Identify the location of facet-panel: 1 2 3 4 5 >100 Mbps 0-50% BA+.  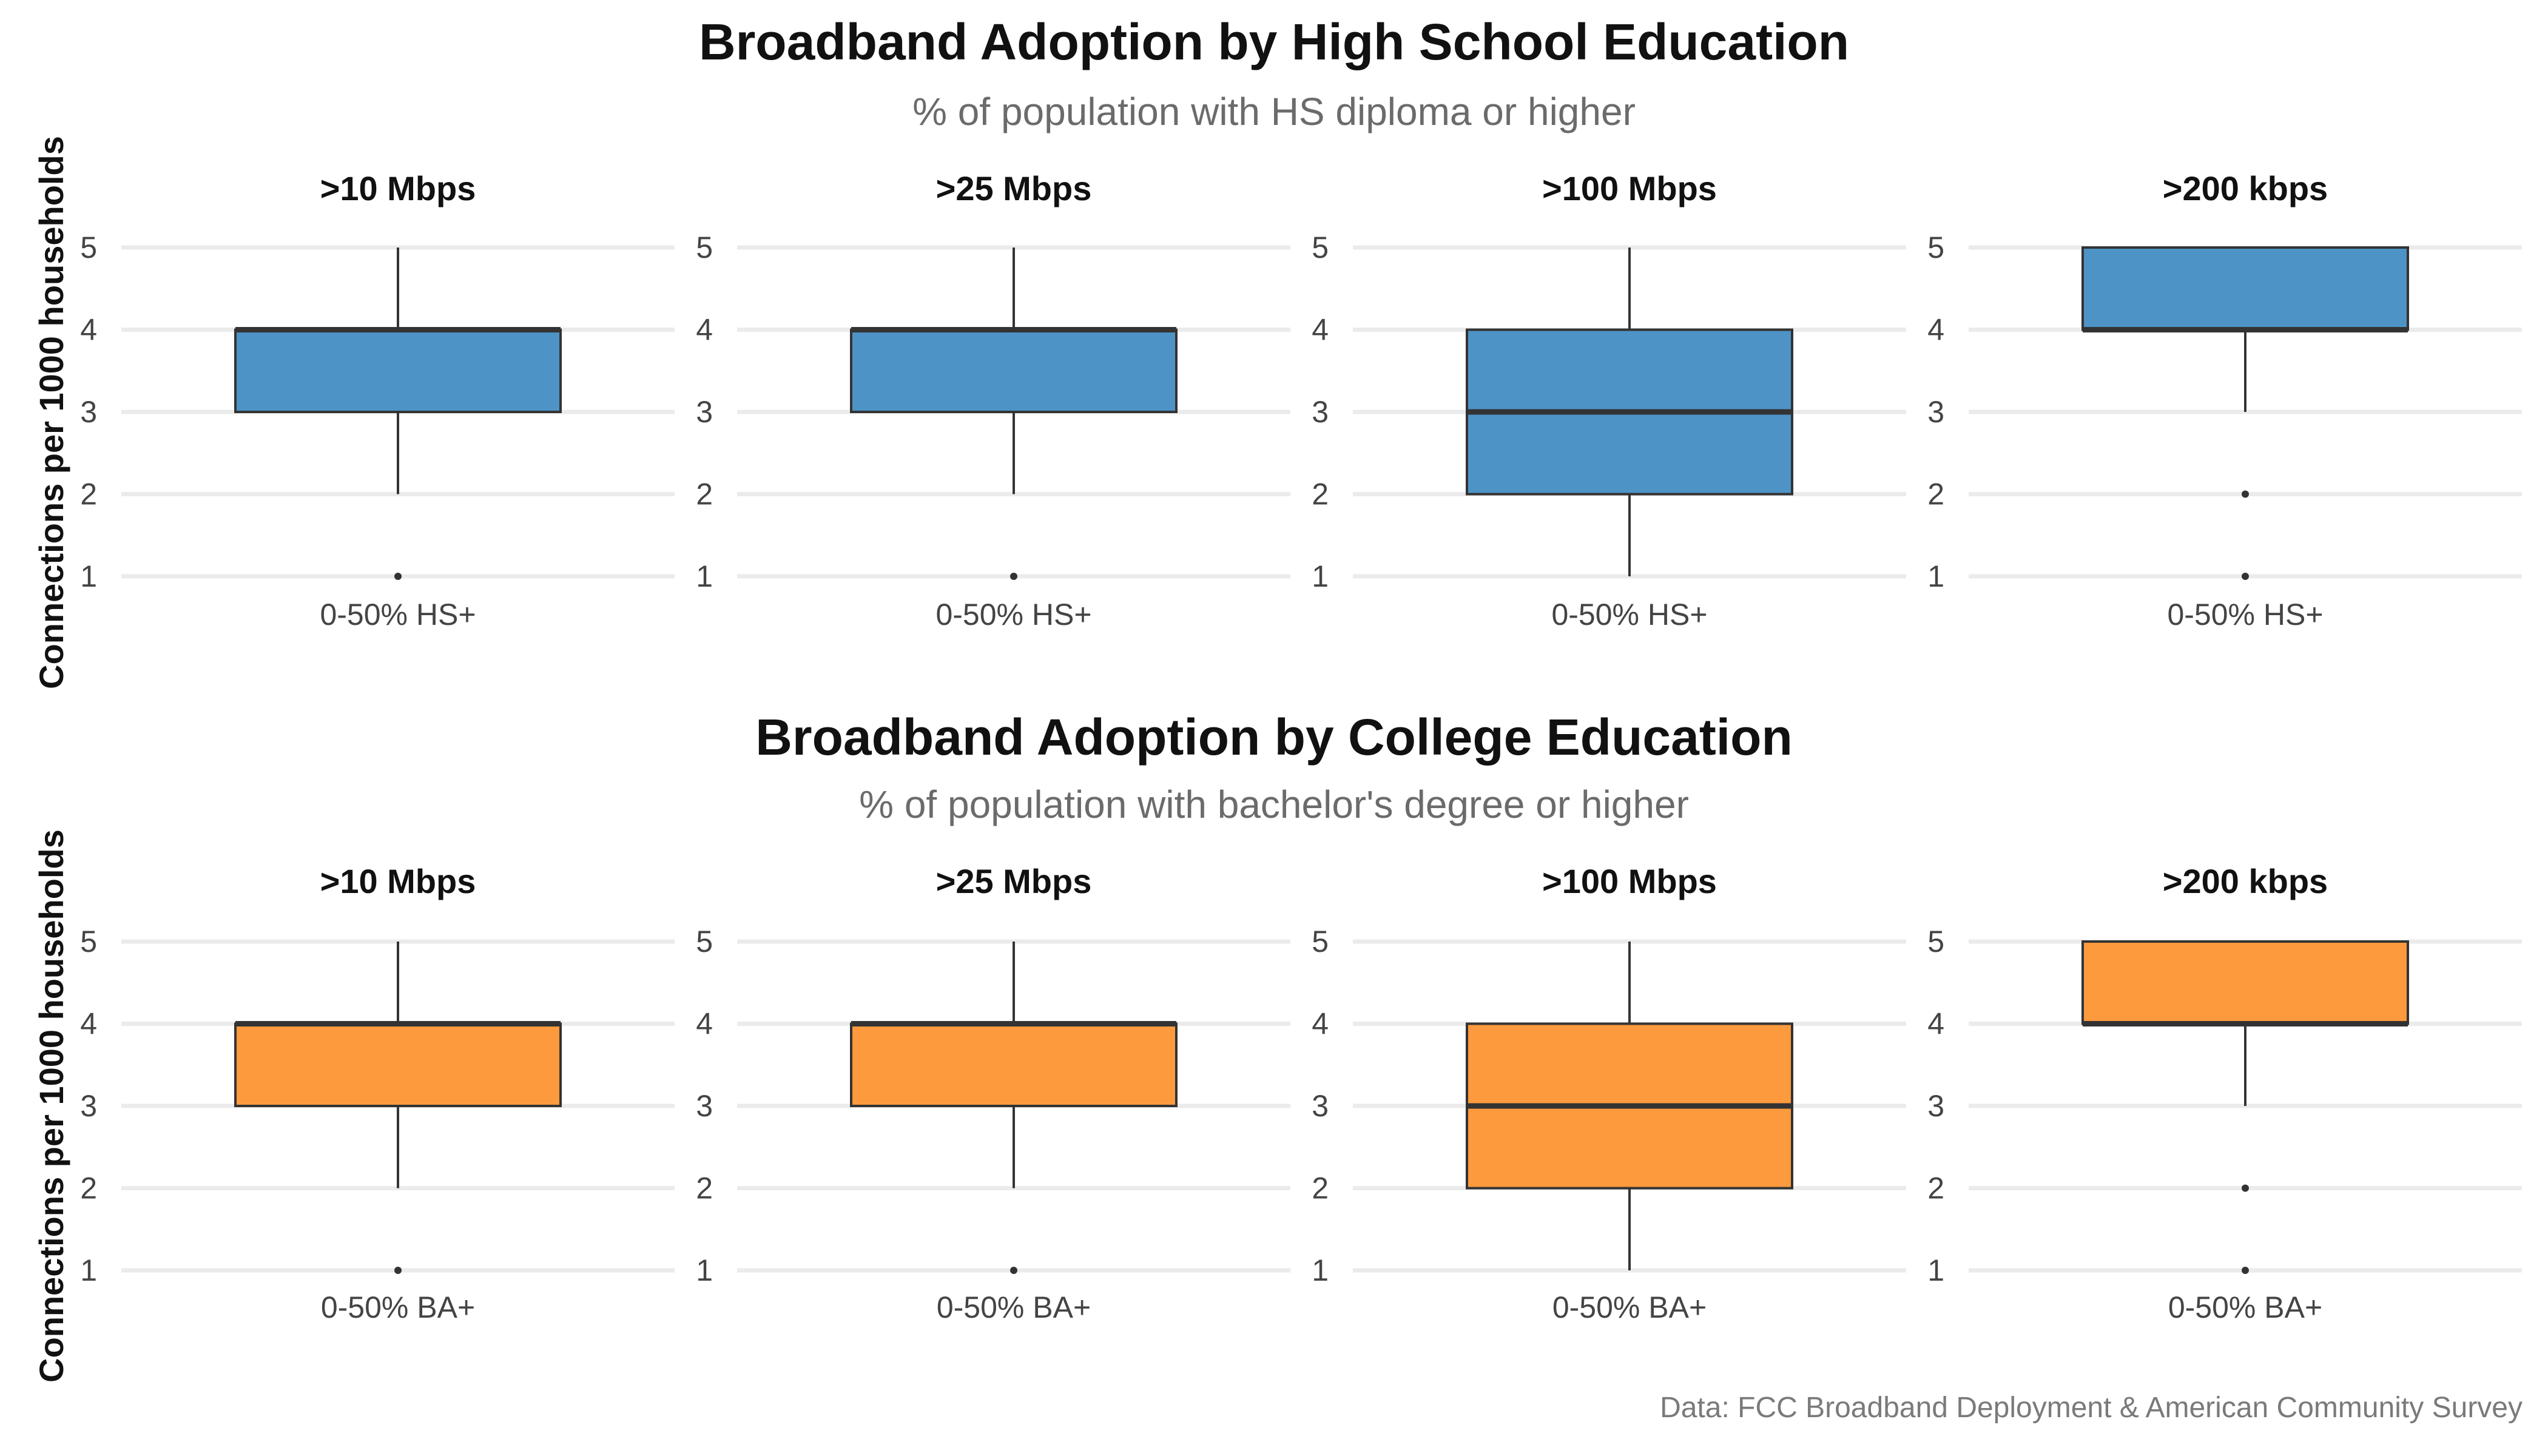
(1609, 1093).